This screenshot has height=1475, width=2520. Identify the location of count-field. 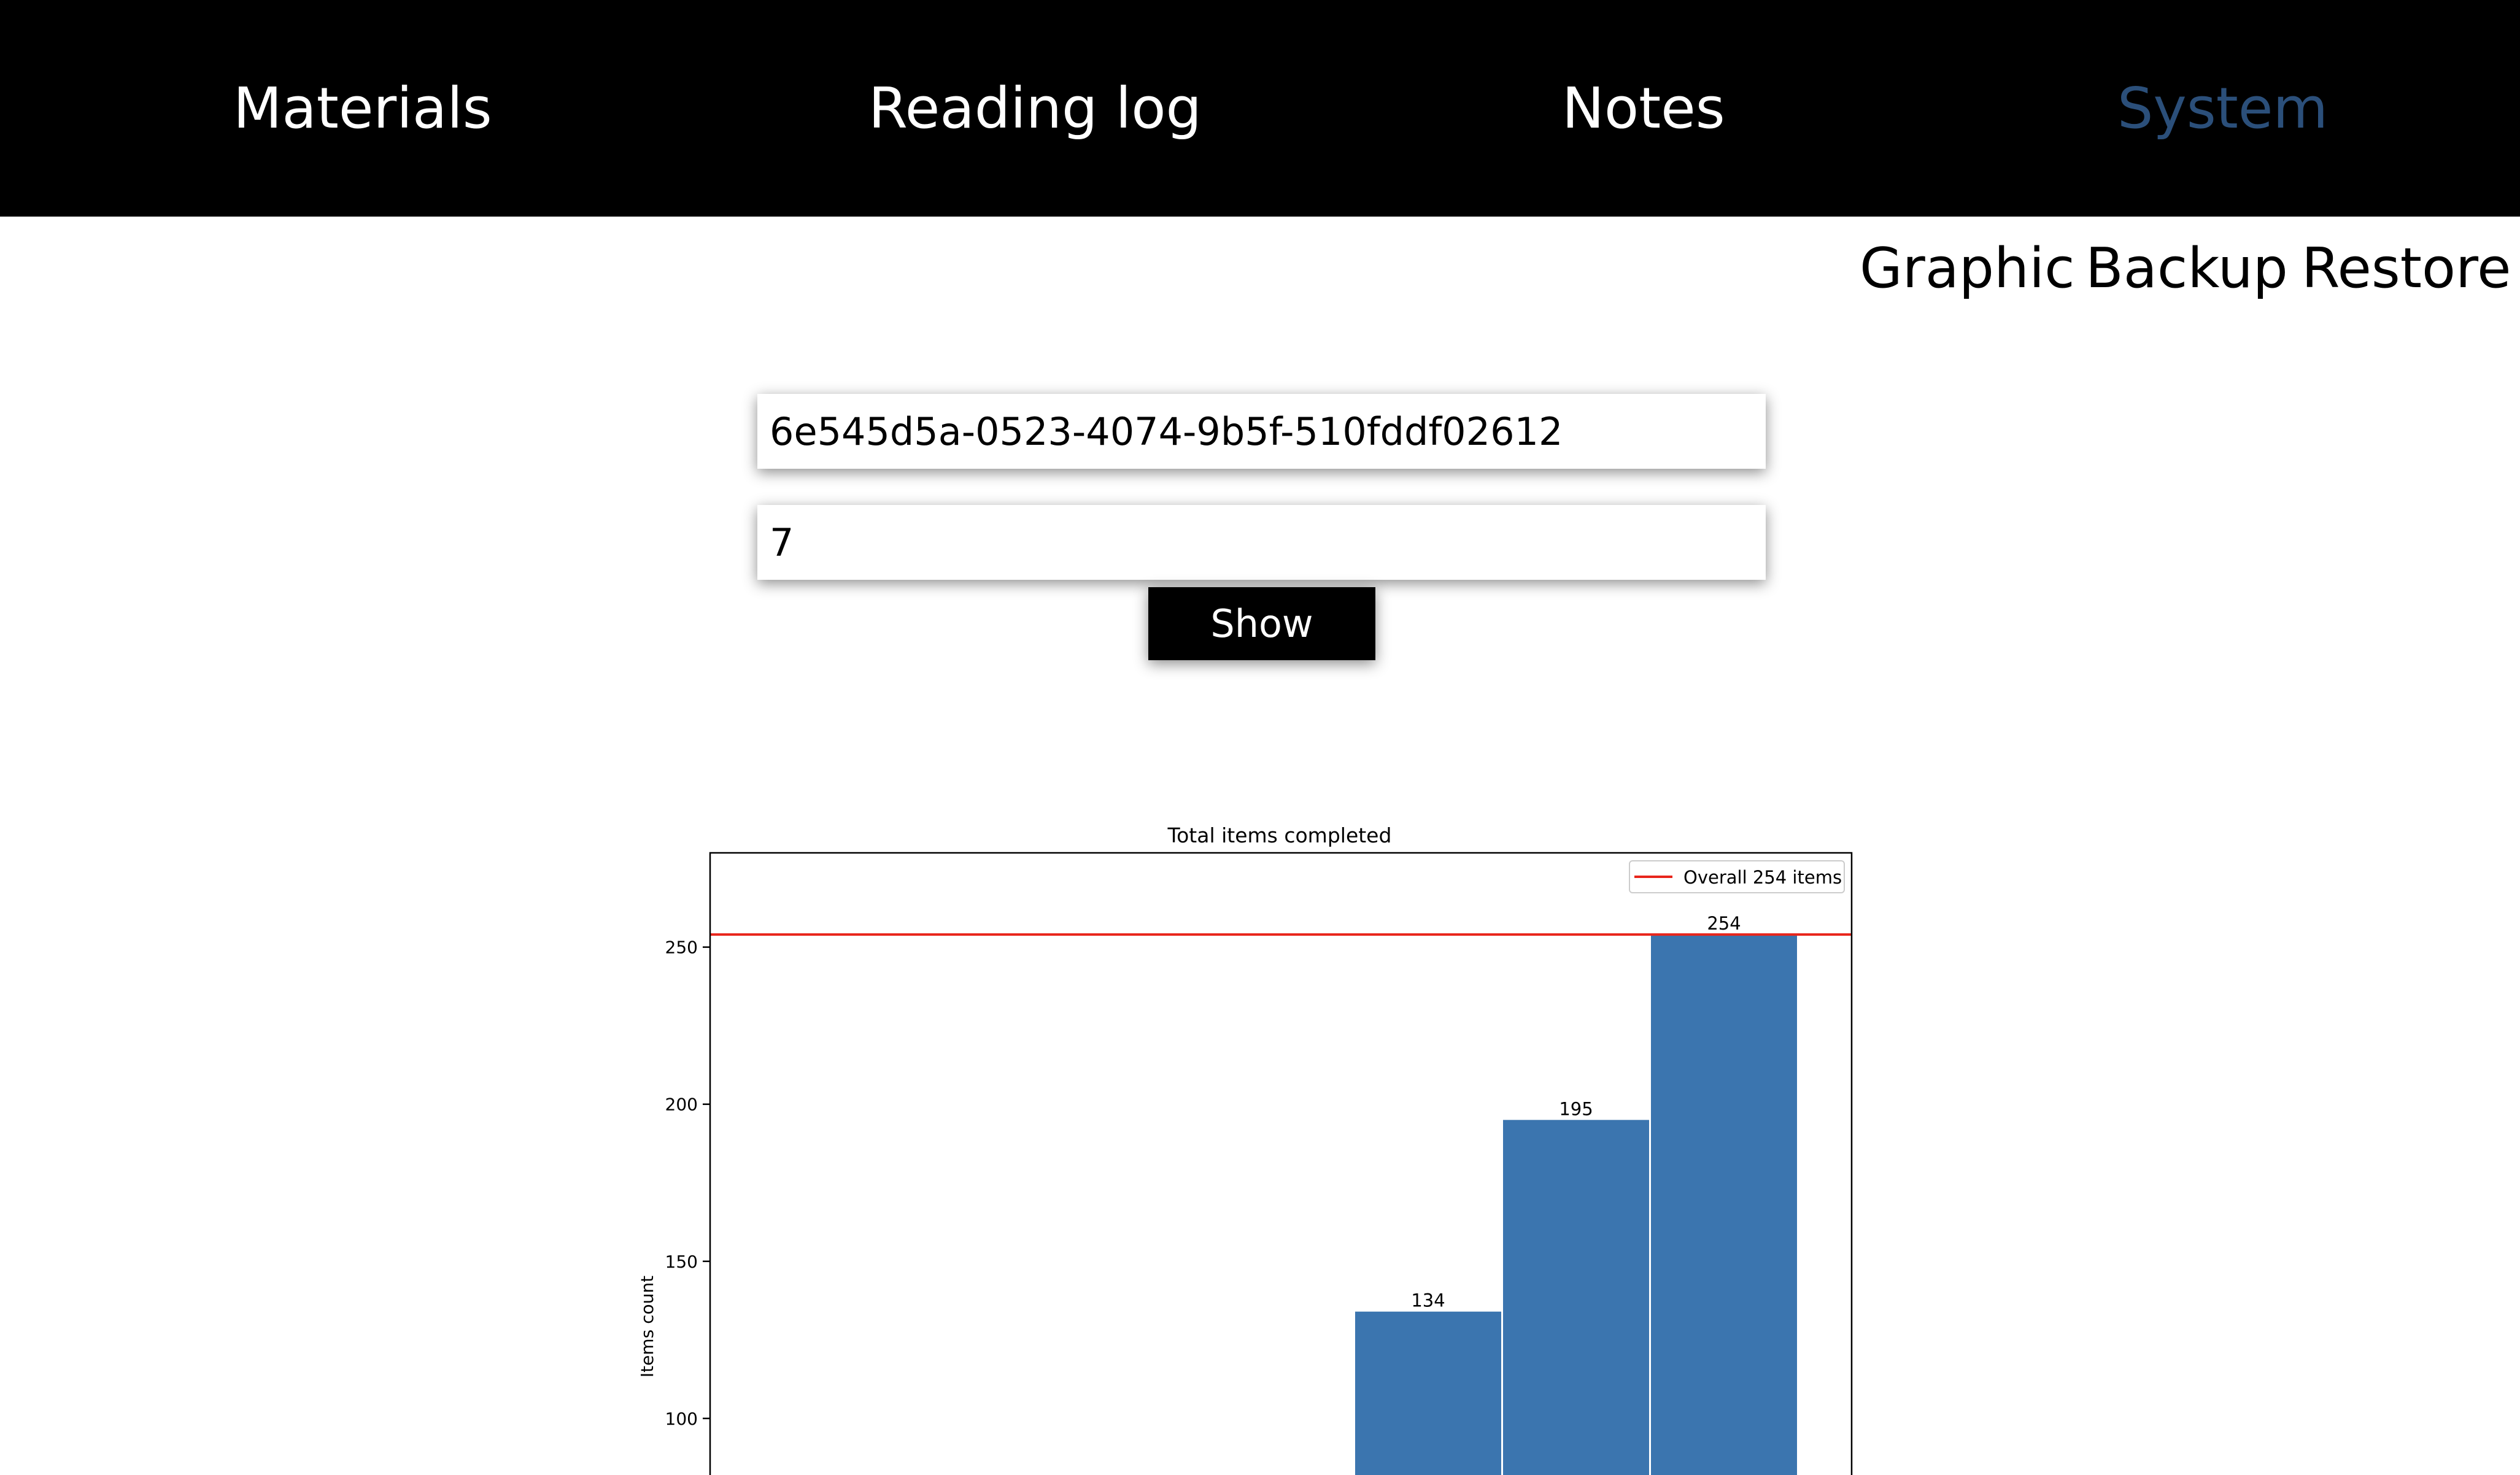
(1261, 543).